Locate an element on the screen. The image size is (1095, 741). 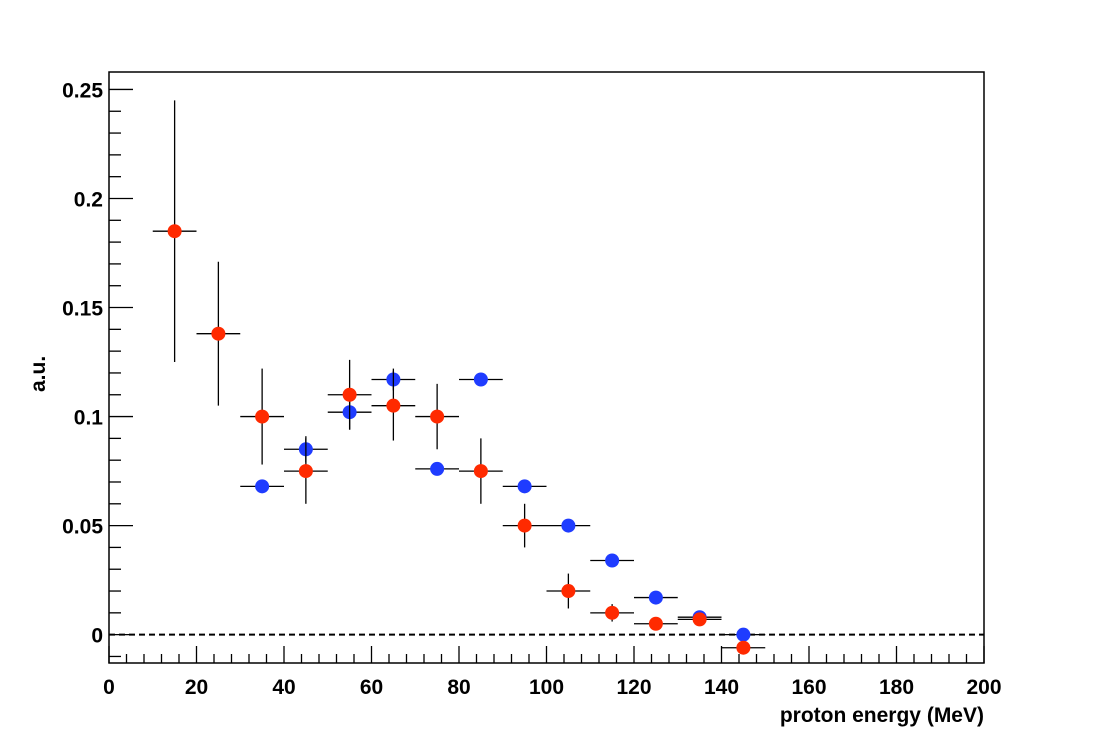
x-tick-label: 100 is located at coordinates (546, 687).